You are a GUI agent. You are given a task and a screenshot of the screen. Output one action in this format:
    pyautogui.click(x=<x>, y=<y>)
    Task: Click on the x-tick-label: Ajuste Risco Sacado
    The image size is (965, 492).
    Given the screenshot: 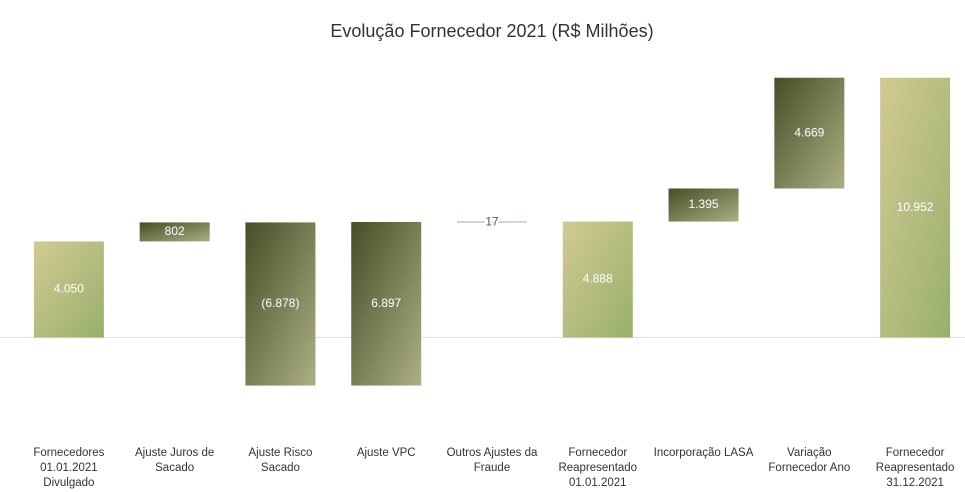 What is the action you would take?
    pyautogui.click(x=280, y=460)
    